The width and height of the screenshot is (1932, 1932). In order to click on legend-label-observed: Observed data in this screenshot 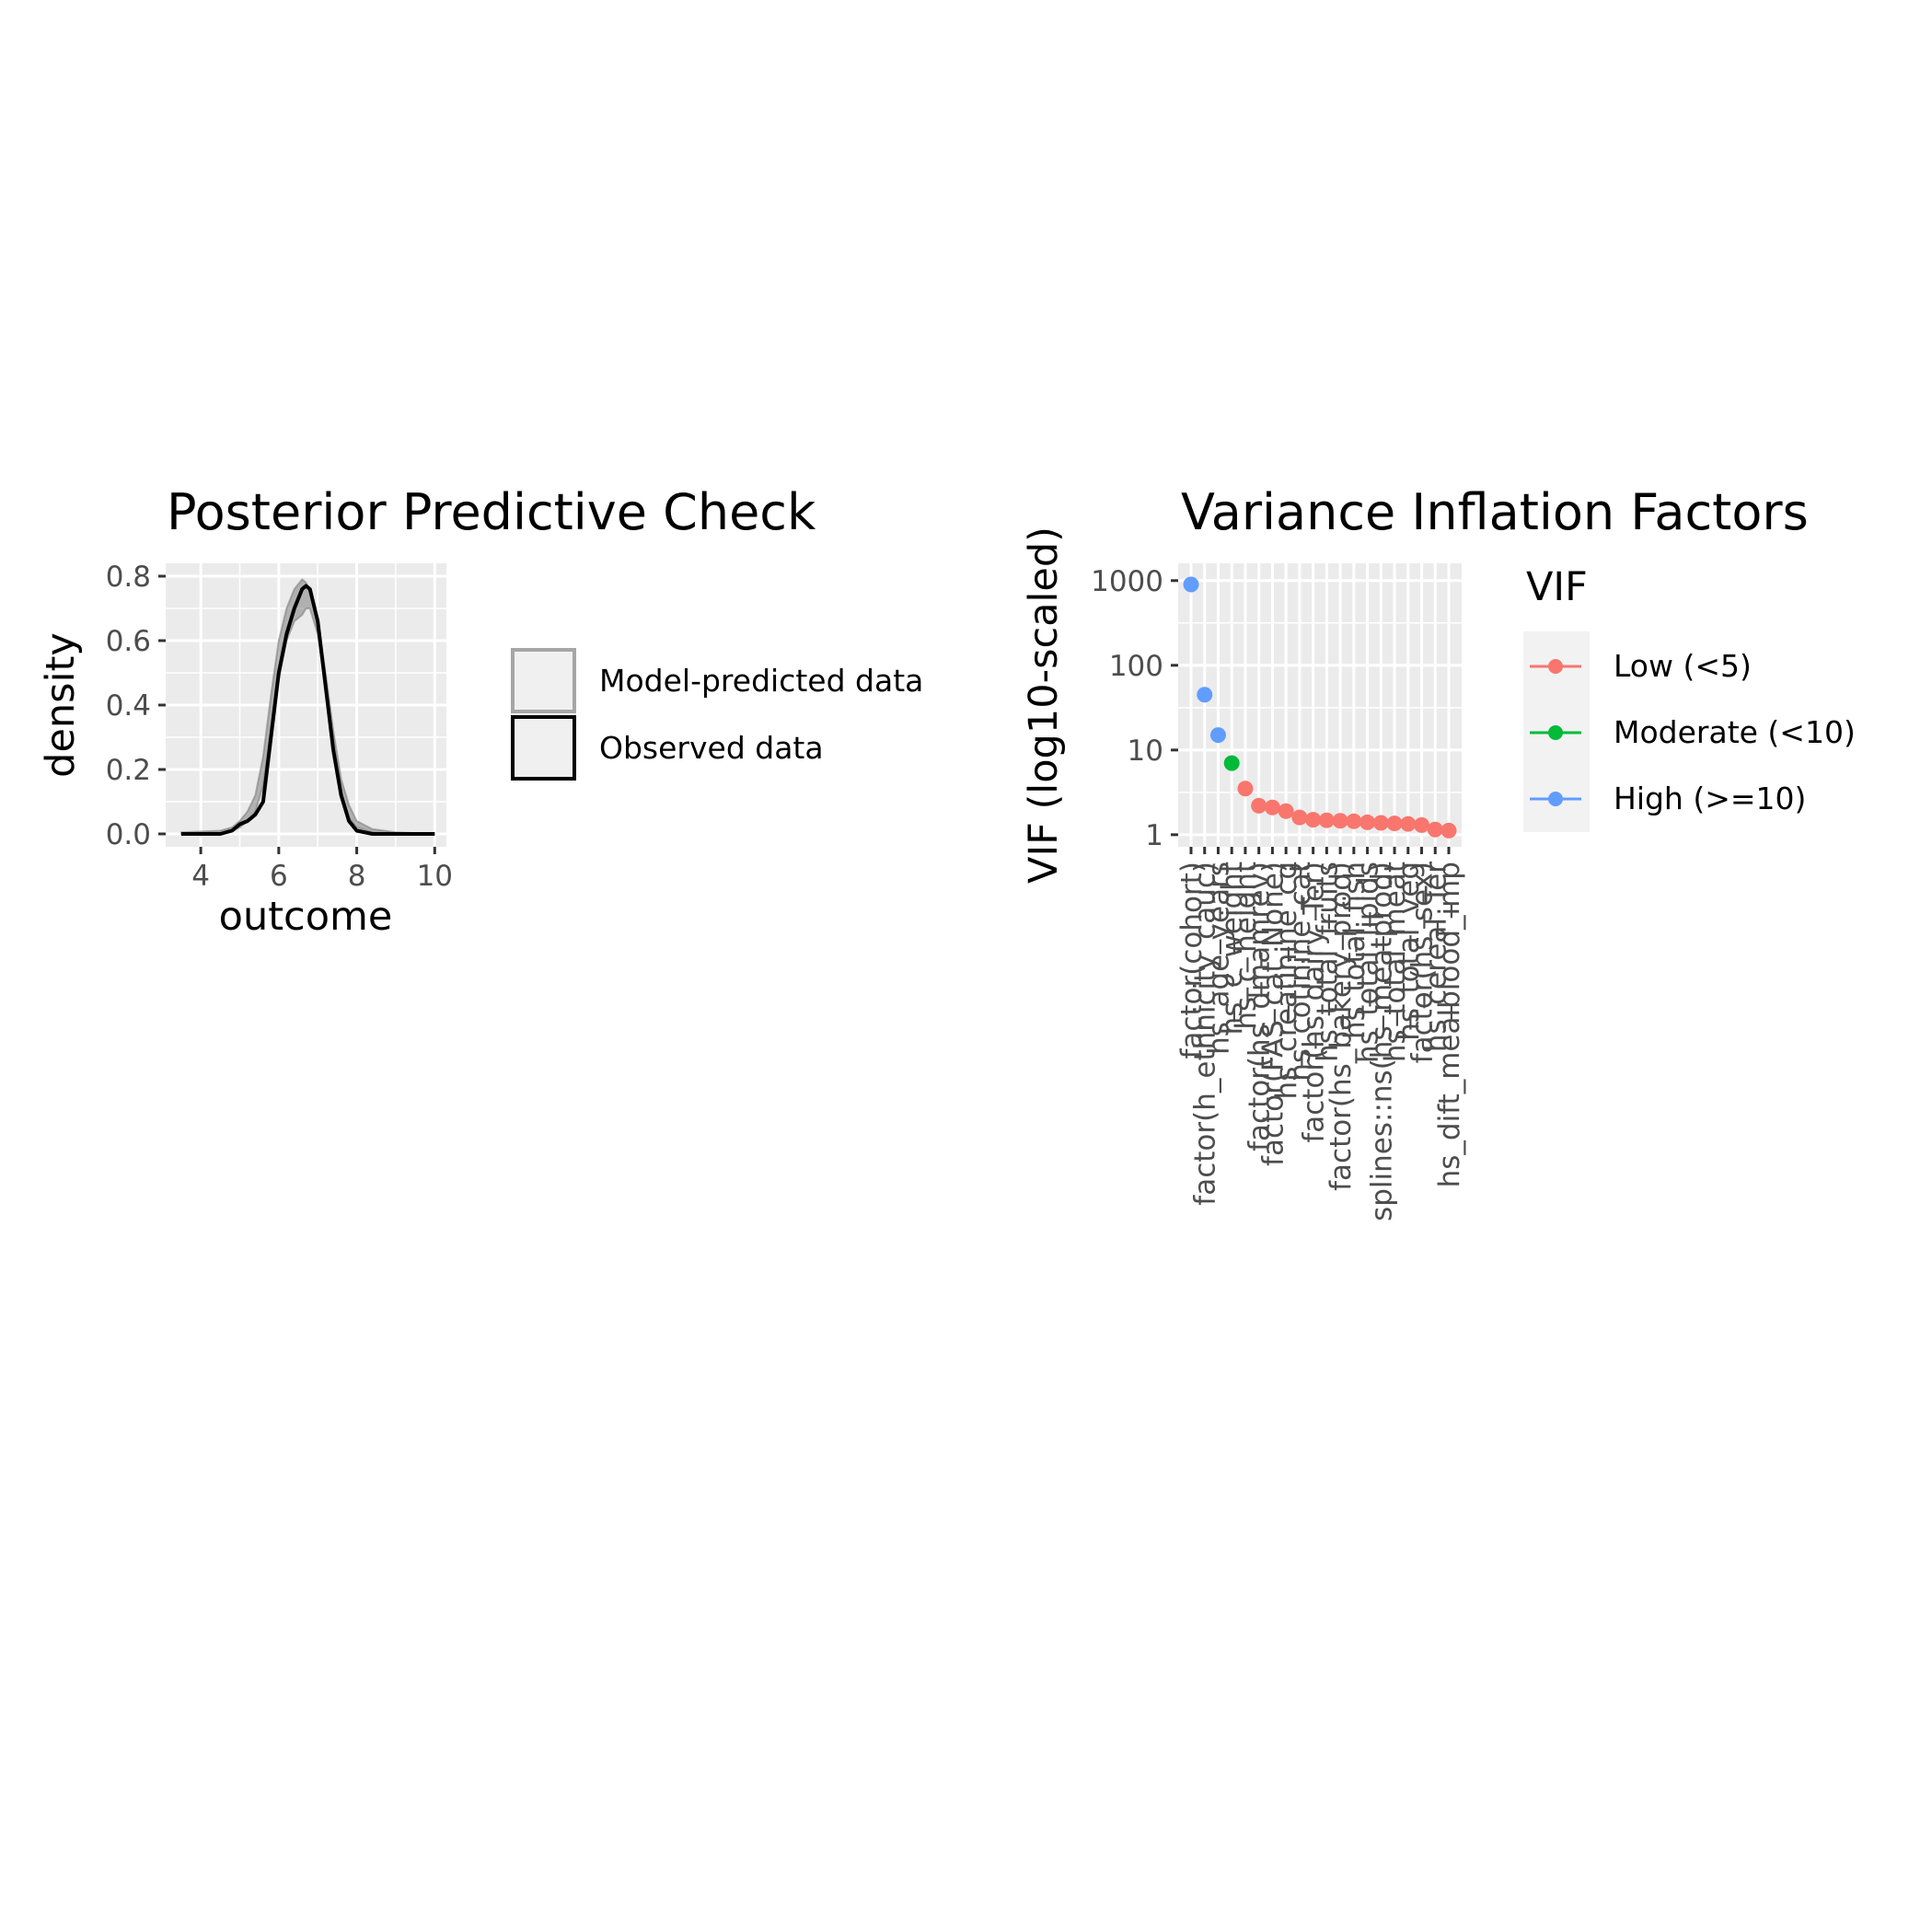, I will do `click(712, 748)`.